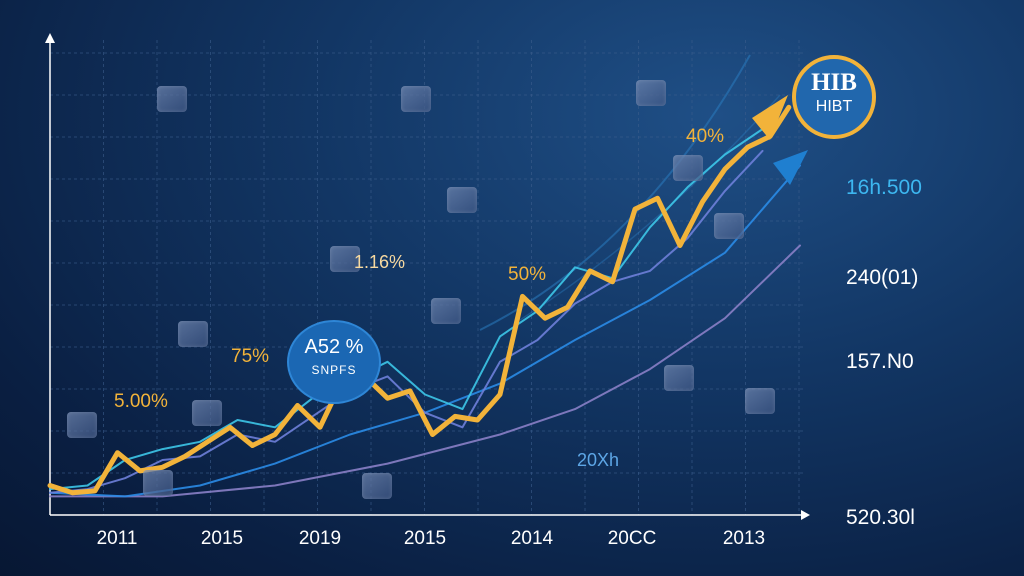 This screenshot has height=576, width=1024. I want to click on gold-trend-arrow-icon, so click(770, 117).